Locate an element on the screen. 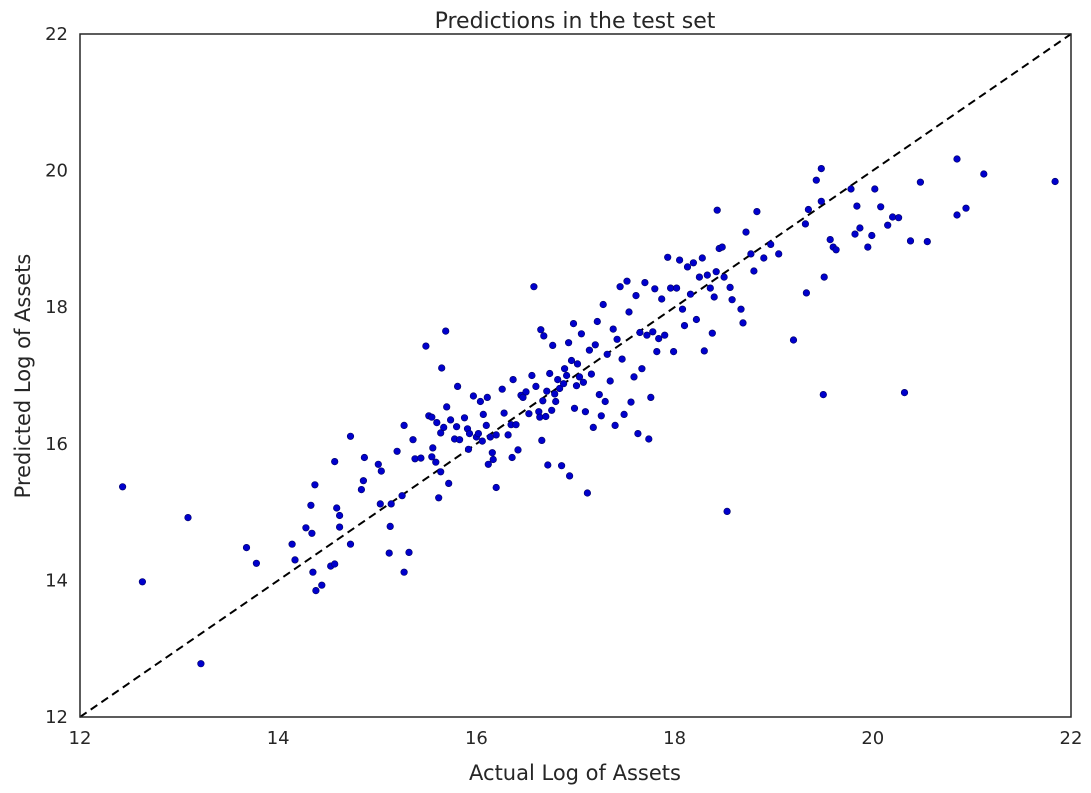 The height and width of the screenshot is (793, 1091). y-tick-label: 22 is located at coordinates (56, 34).